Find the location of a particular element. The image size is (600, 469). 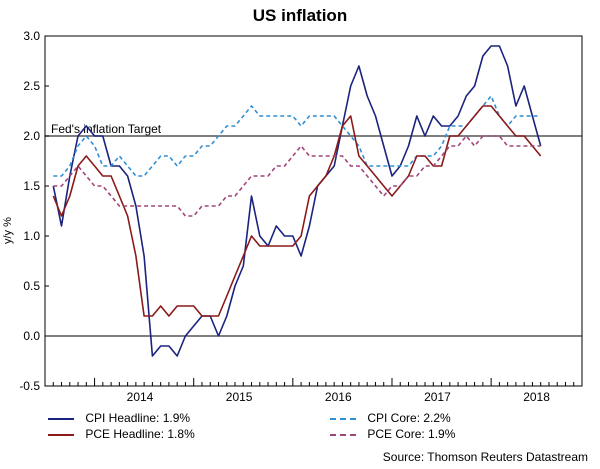

source-note: Source: Thomson Reuters Datastream is located at coordinates (485, 457).